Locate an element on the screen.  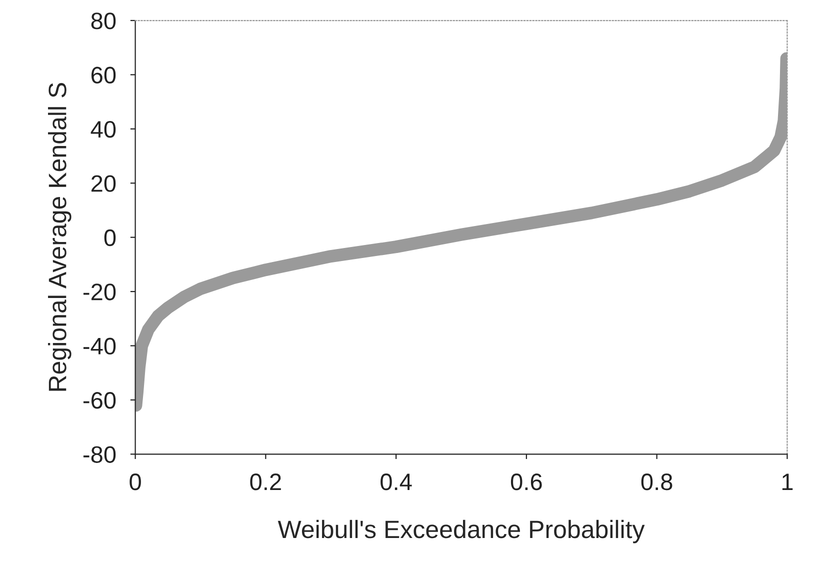
y-tick-label: -60 is located at coordinates (99, 400).